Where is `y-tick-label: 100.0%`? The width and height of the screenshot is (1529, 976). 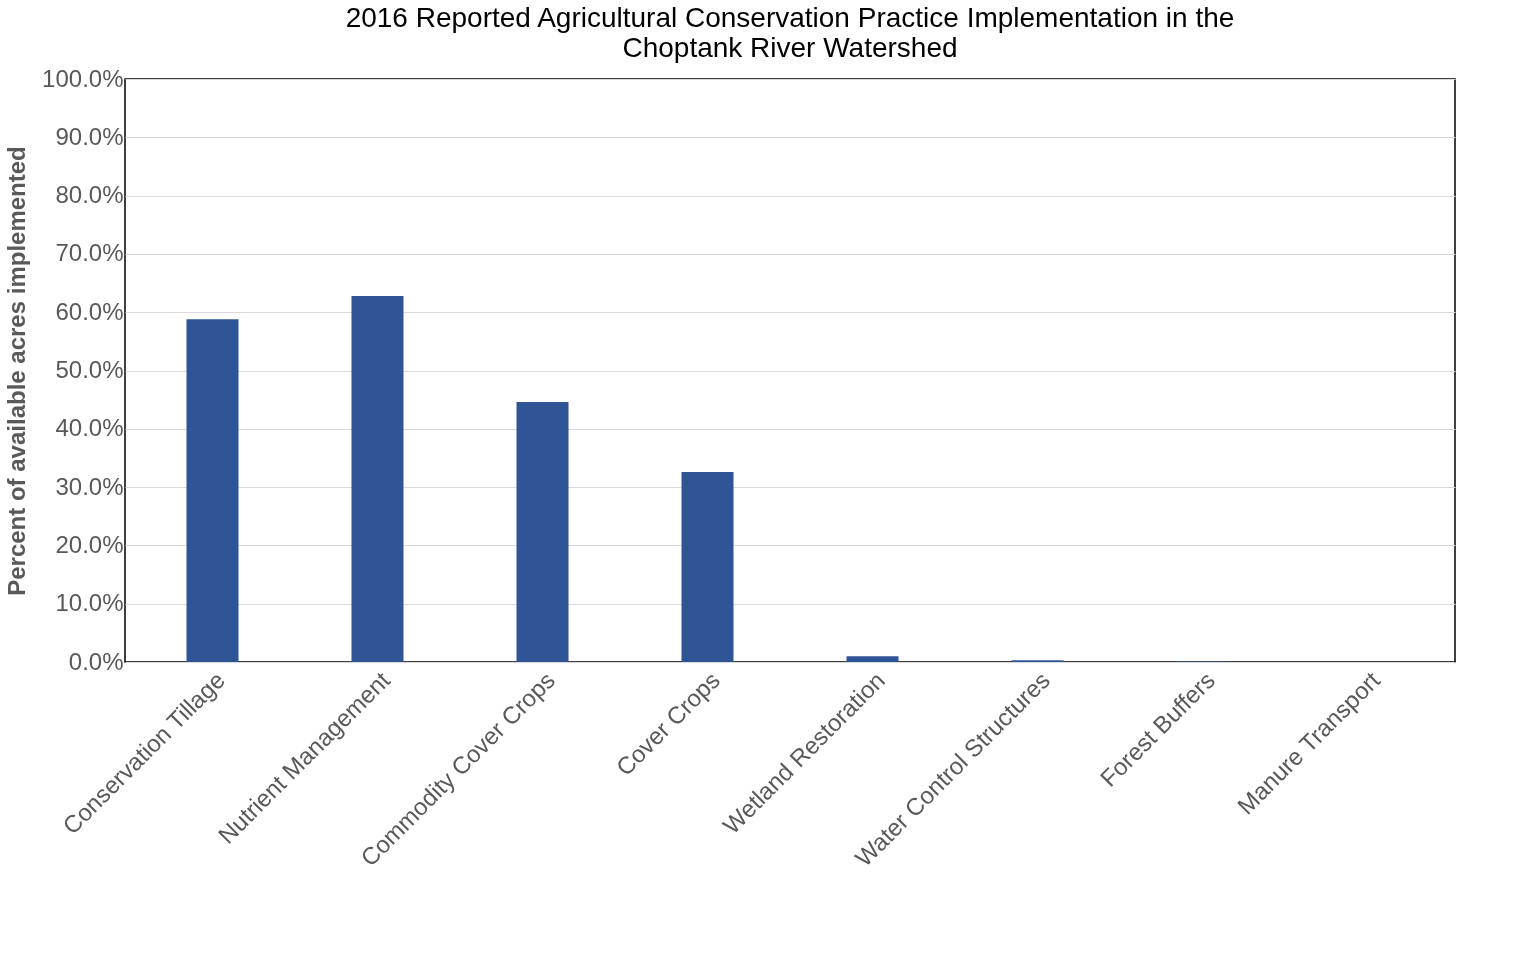 y-tick-label: 100.0% is located at coordinates (83, 78).